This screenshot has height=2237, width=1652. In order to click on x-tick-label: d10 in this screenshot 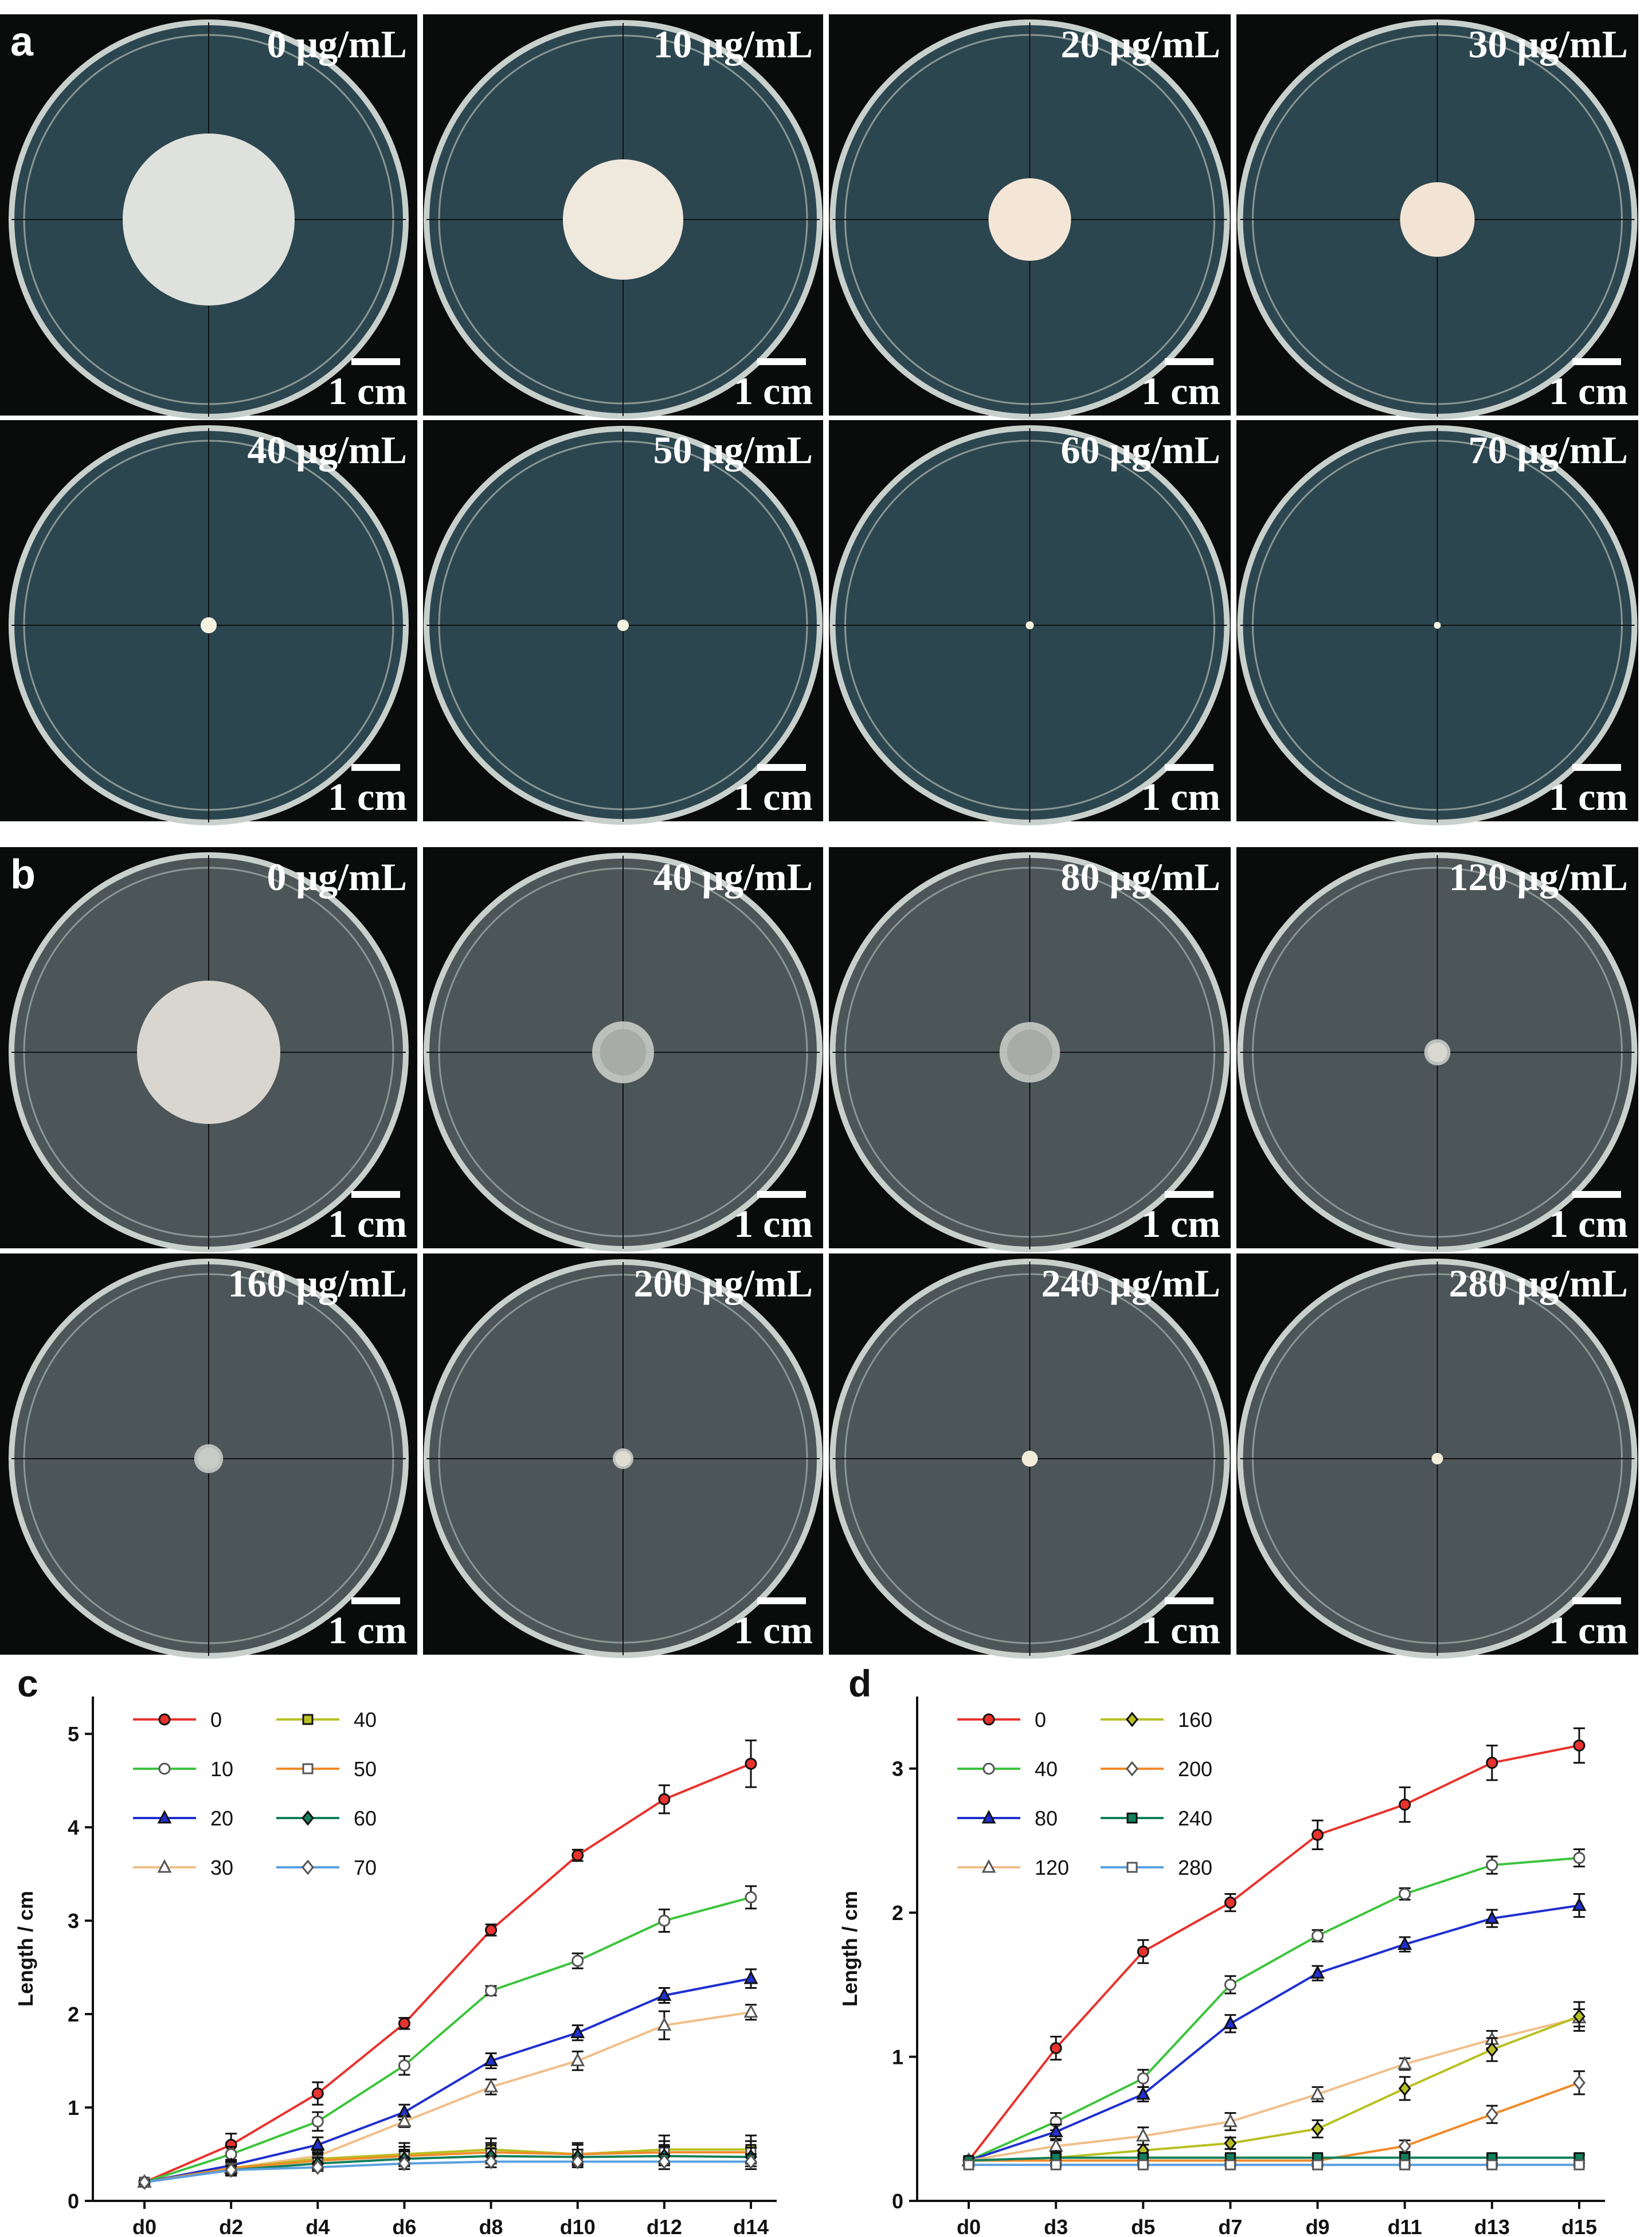, I will do `click(578, 2226)`.